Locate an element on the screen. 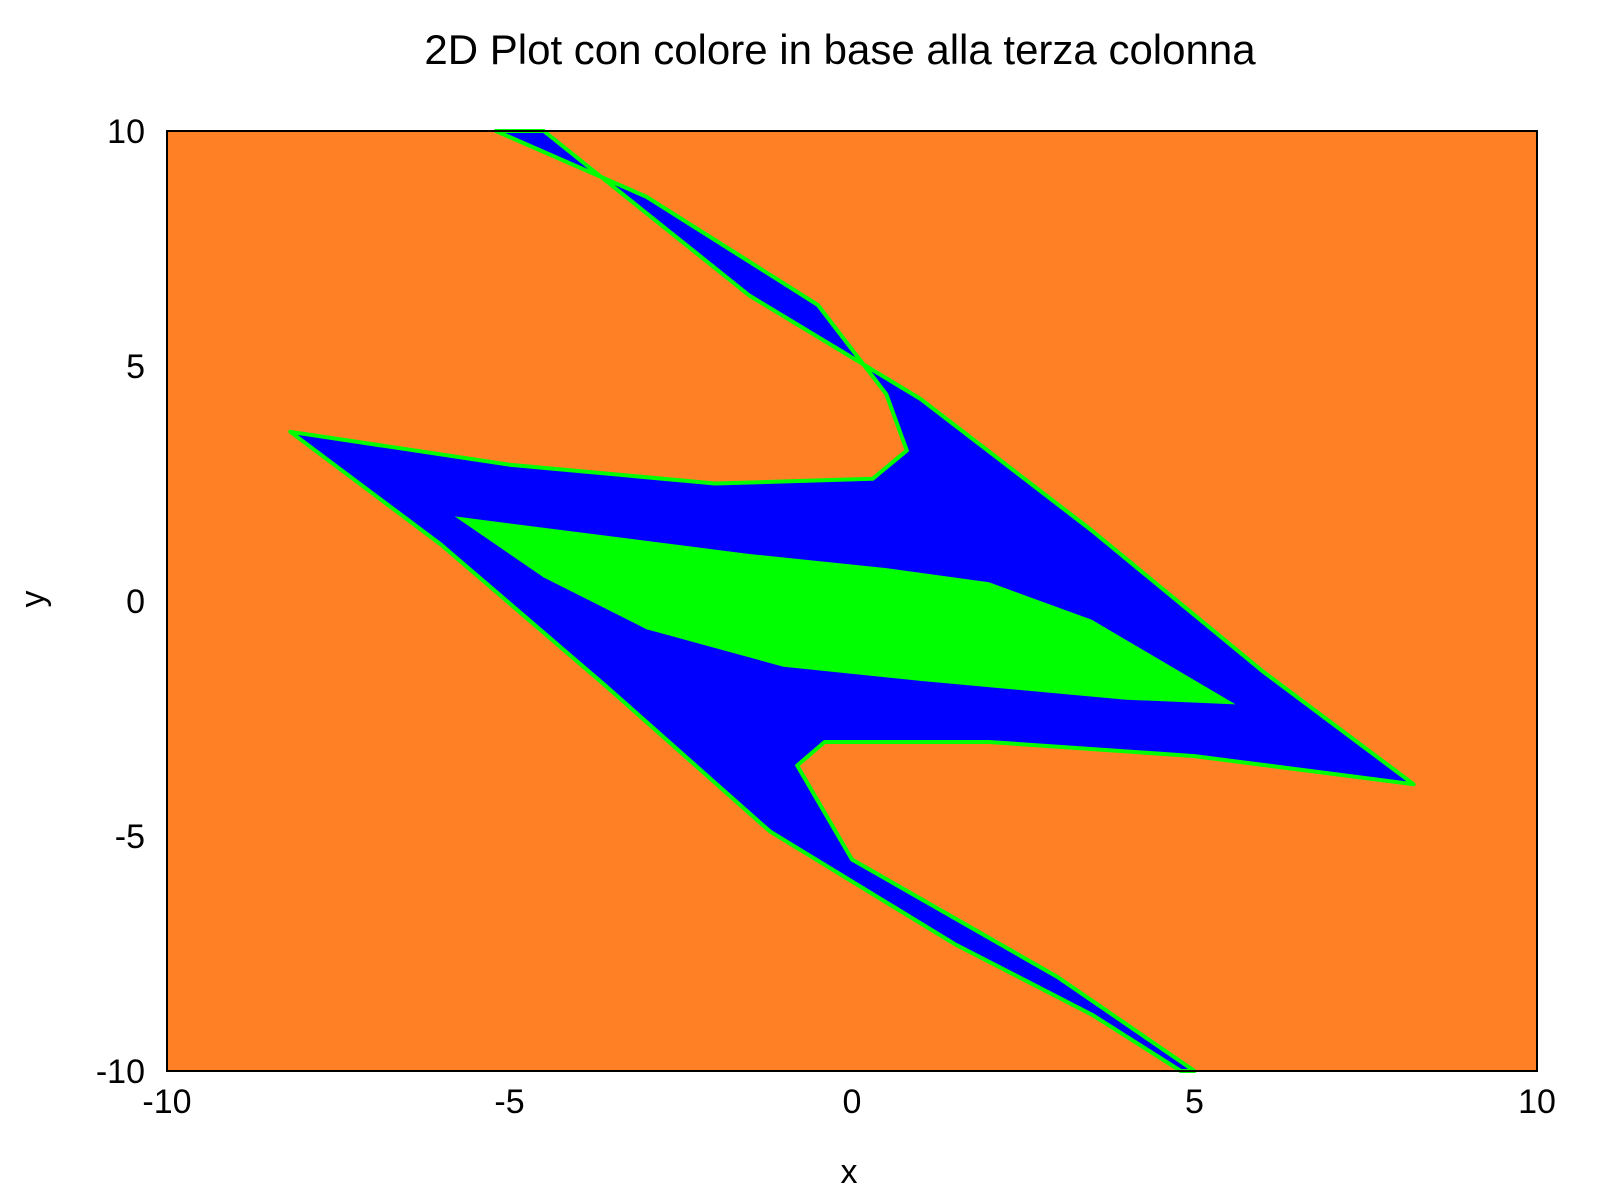  y-tick-label: -5 is located at coordinates (130, 837).